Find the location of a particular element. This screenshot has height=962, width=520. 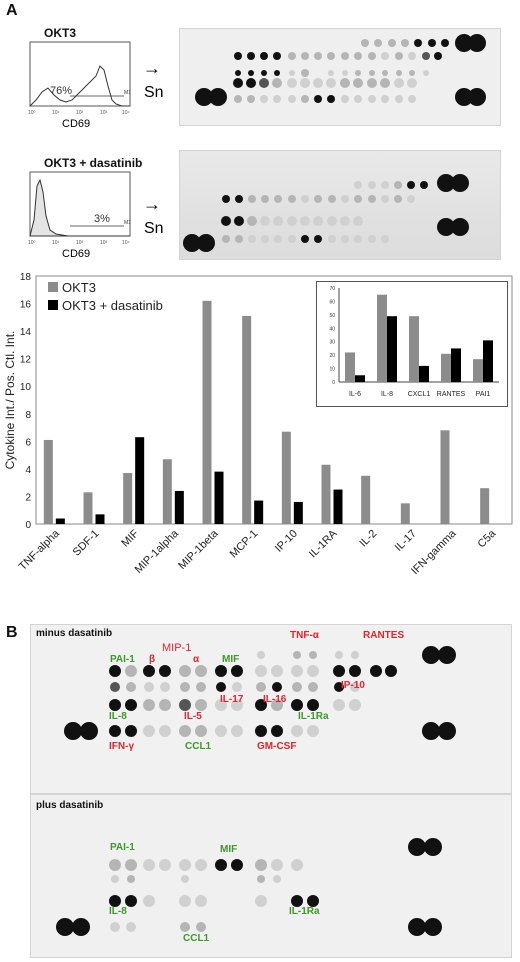

svg-text: 10⁰ is located at coordinates (32, 243).